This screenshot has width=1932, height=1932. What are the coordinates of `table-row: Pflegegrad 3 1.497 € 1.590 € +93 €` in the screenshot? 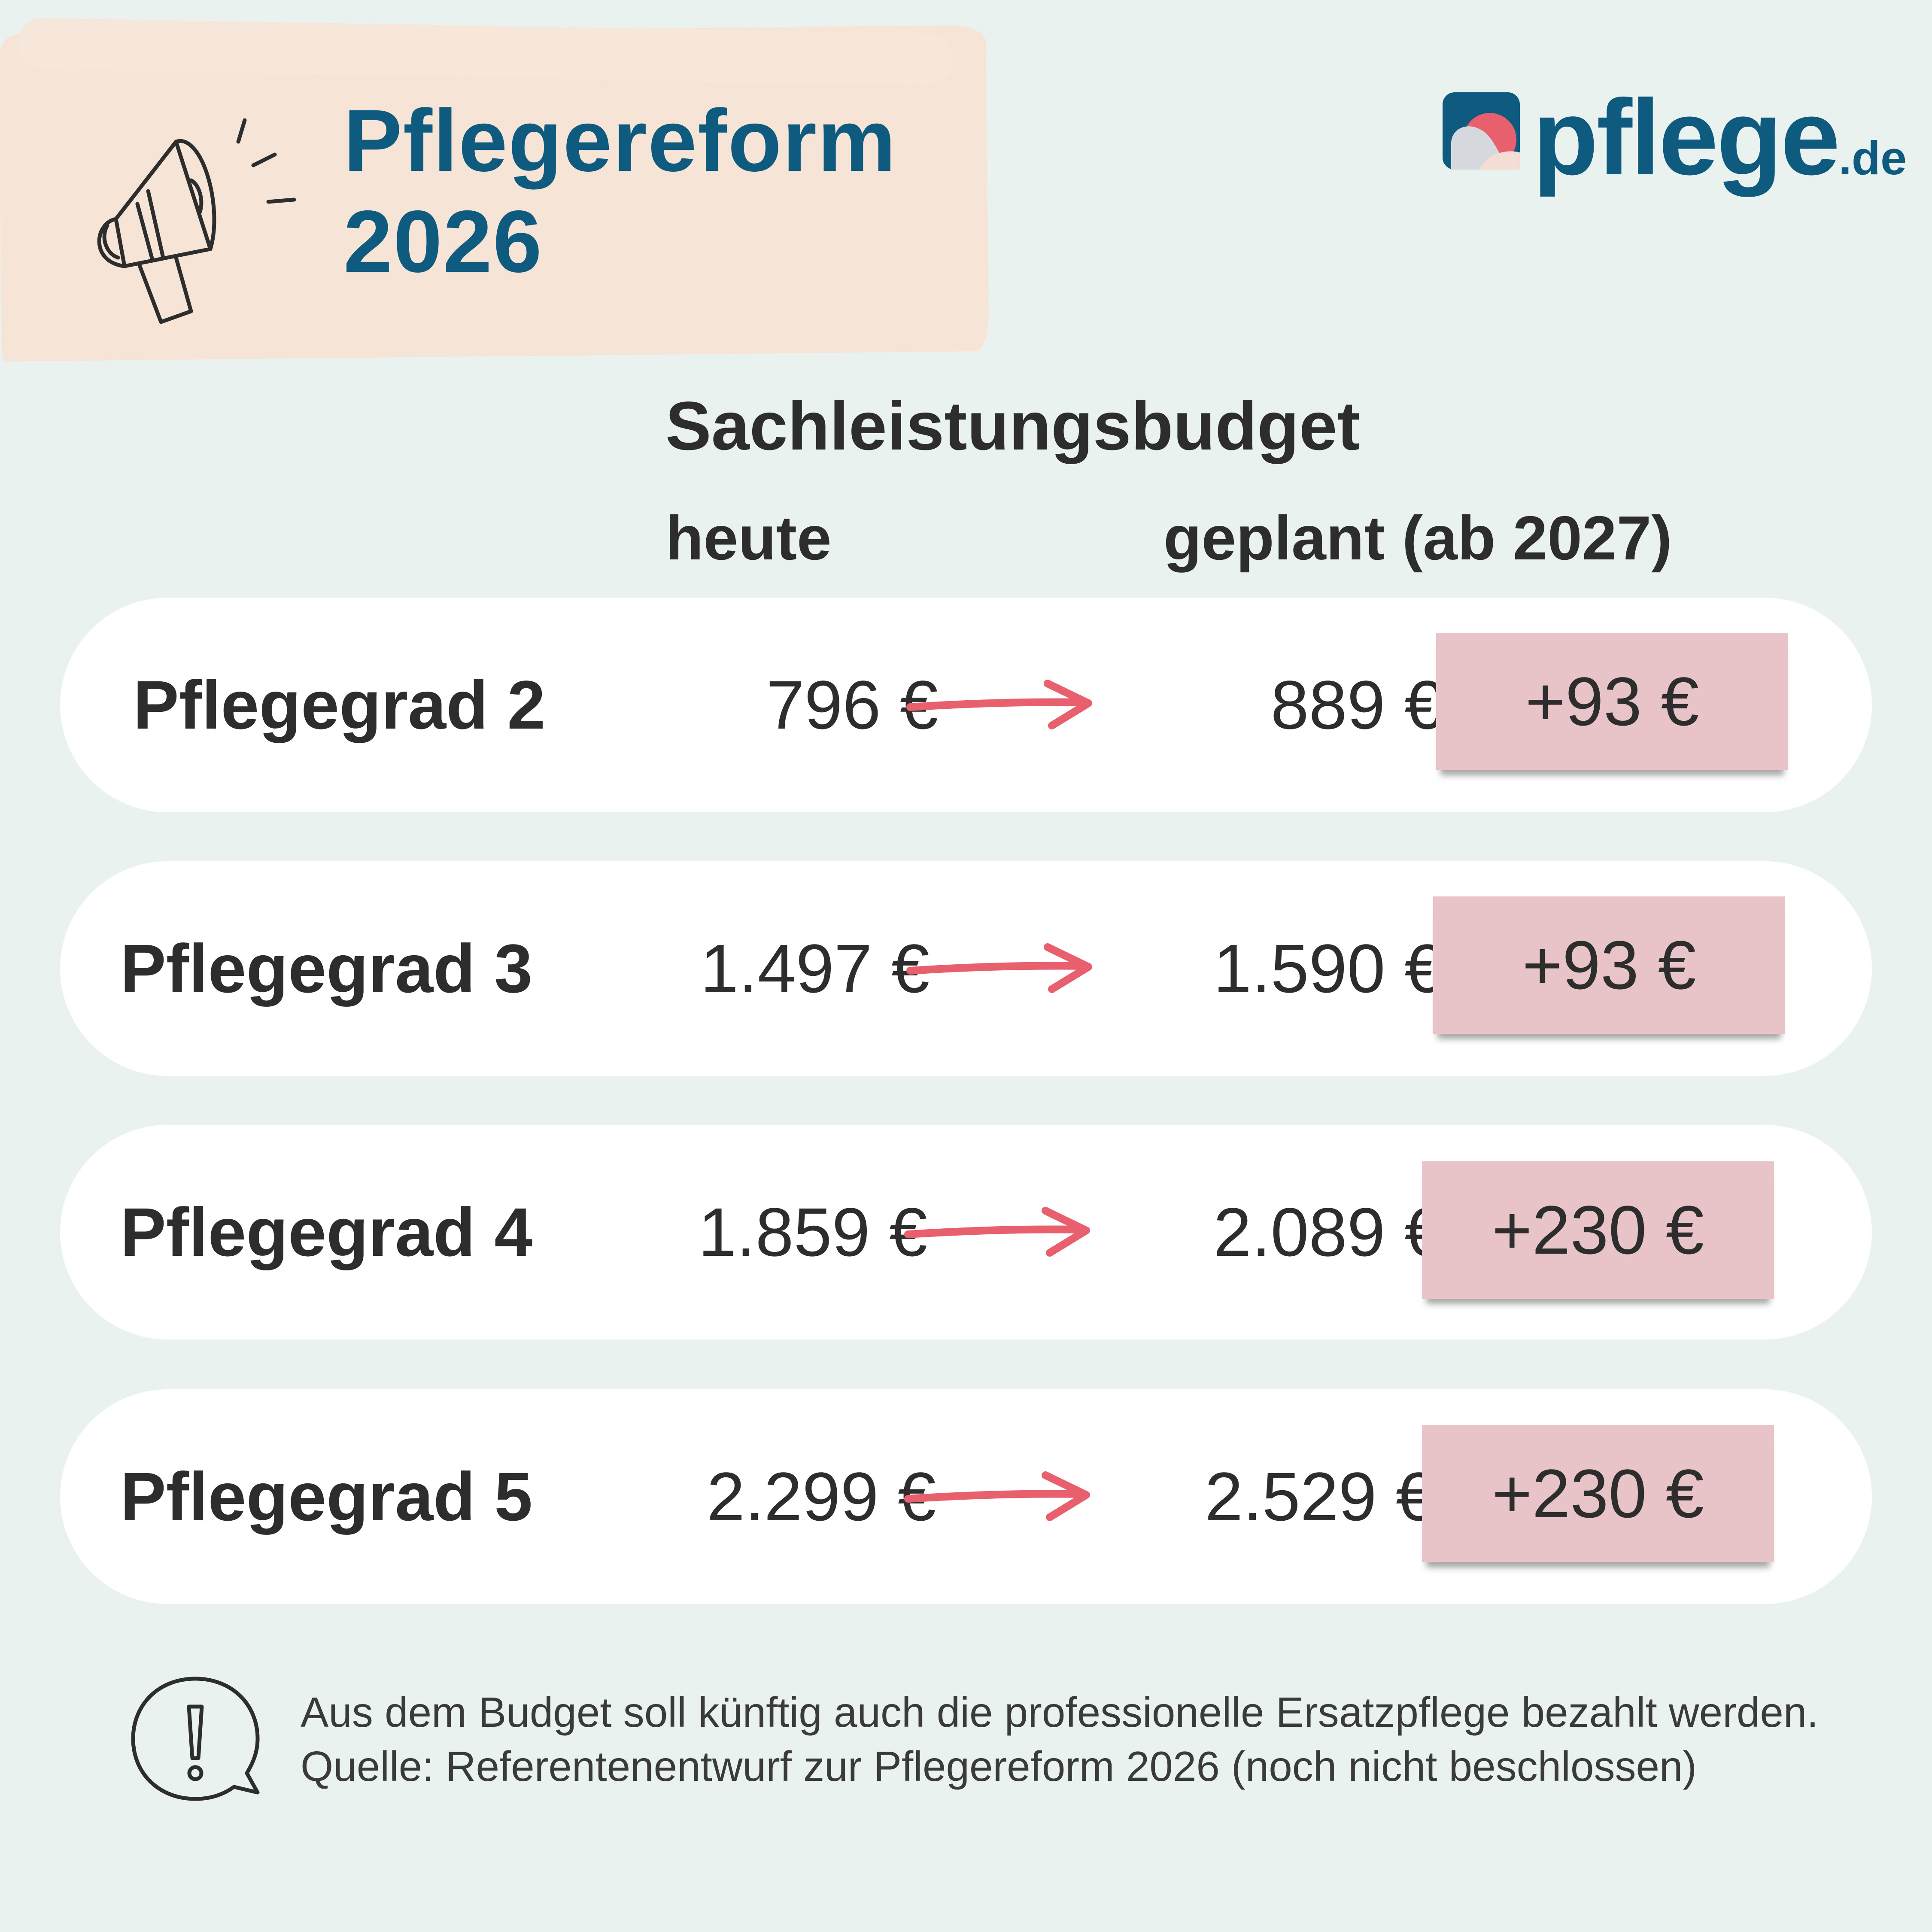 It's located at (966, 969).